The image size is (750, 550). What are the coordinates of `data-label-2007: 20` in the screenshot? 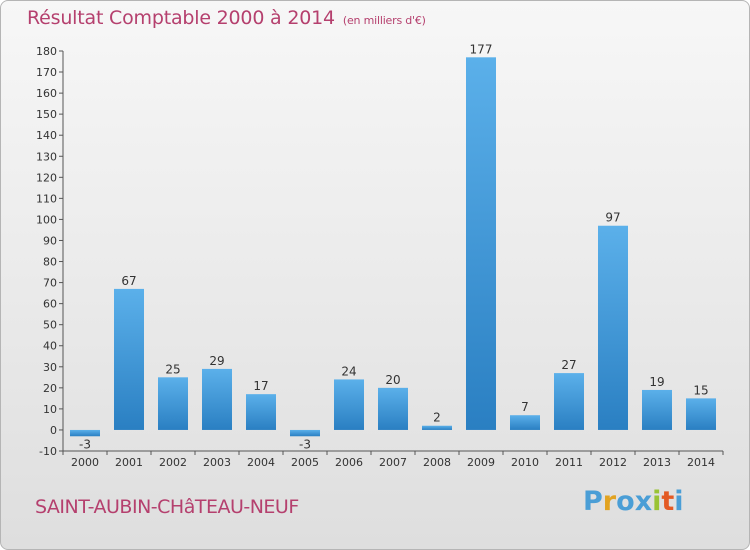 It's located at (392, 380).